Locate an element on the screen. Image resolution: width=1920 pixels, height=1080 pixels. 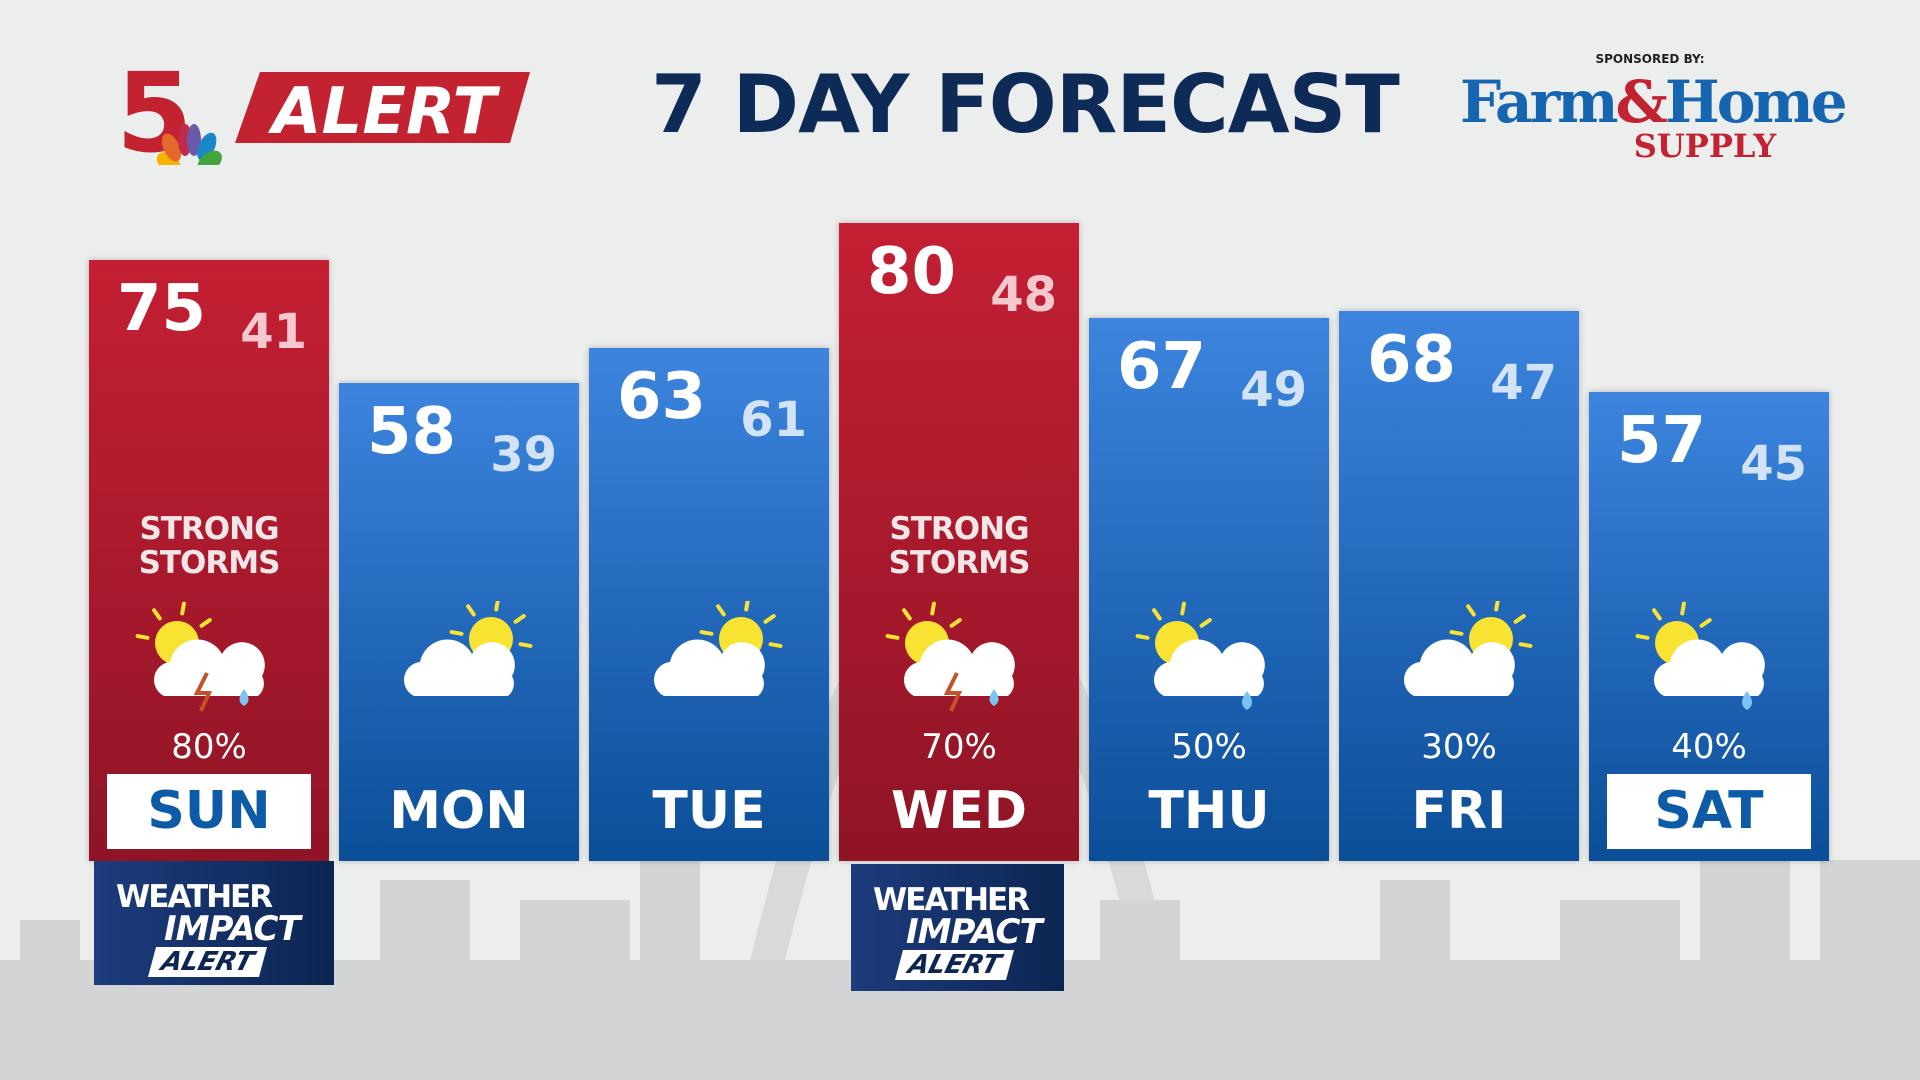
sponsor-name-2: Home is located at coordinates (1756, 102).